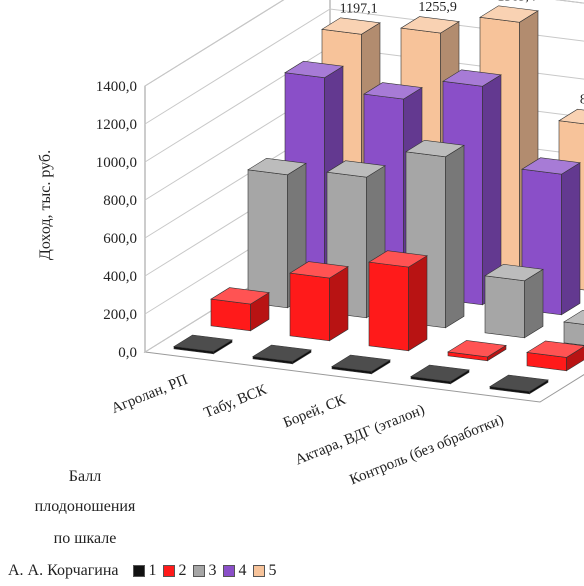 This screenshot has width=584, height=586. What do you see at coordinates (120, 315) in the screenshot?
I see `y-tick-label: 200,0` at bounding box center [120, 315].